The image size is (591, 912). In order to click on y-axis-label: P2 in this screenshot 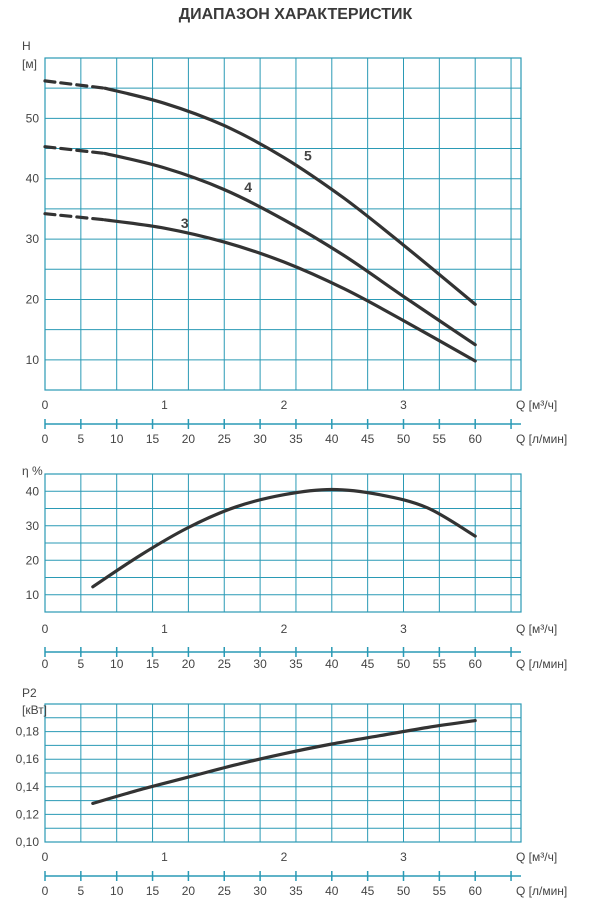, I will do `click(29, 693)`.